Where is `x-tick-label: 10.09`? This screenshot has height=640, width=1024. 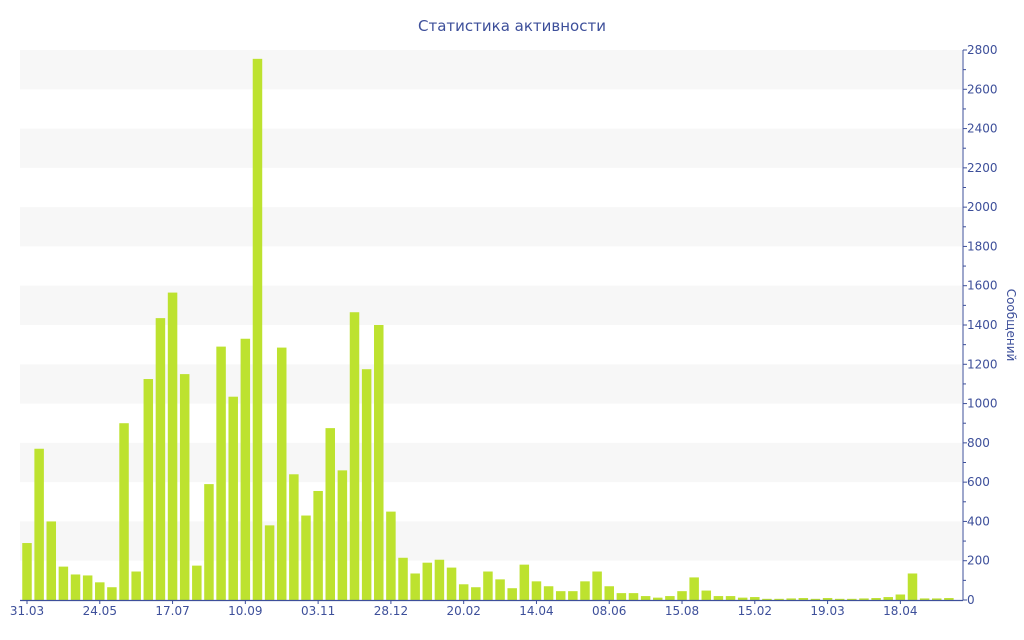 x-tick-label: 10.09 is located at coordinates (245, 611).